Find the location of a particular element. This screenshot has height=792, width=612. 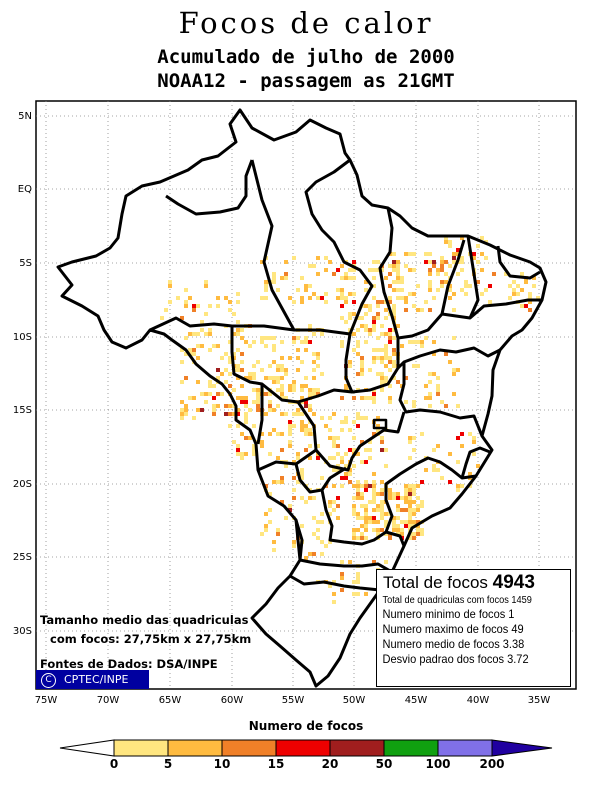

legend-cell is located at coordinates (357, 748).